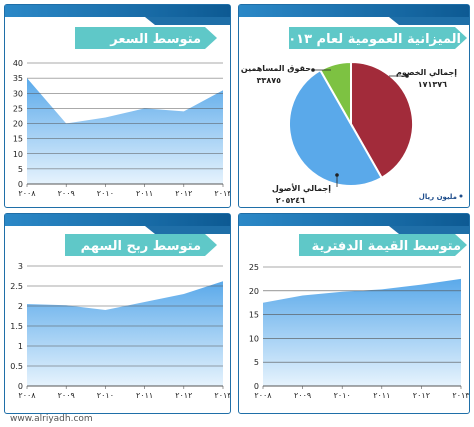 Image resolution: width=474 pixels, height=427 pixels. What do you see at coordinates (426, 72) in the screenshot?
I see `liabilities-label: إجمالي الخصوم` at bounding box center [426, 72].